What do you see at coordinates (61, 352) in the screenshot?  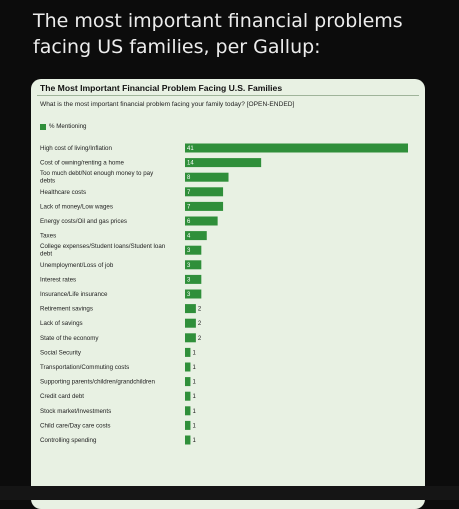 I see `category-label: Social Security` at bounding box center [61, 352].